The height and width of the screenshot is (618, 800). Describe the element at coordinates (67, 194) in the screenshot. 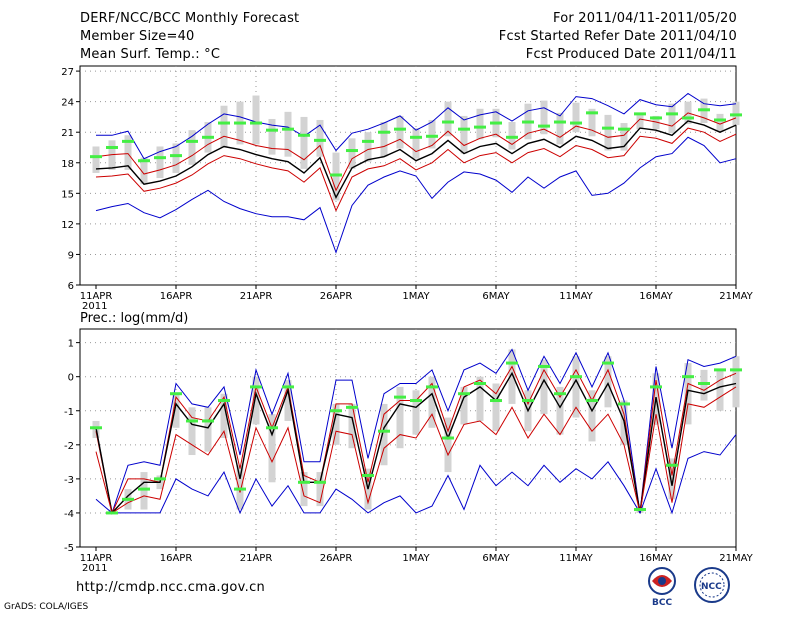

I see `y-tick-label: 15` at that location.